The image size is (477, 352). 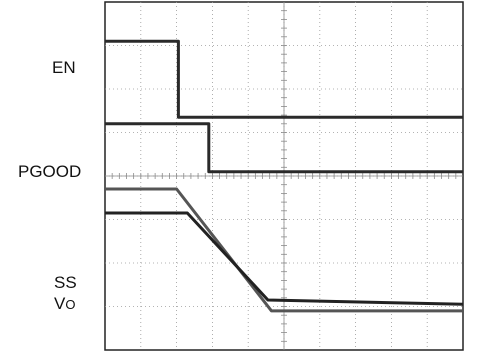 I want to click on channel-label-ss: SS, so click(x=65, y=282).